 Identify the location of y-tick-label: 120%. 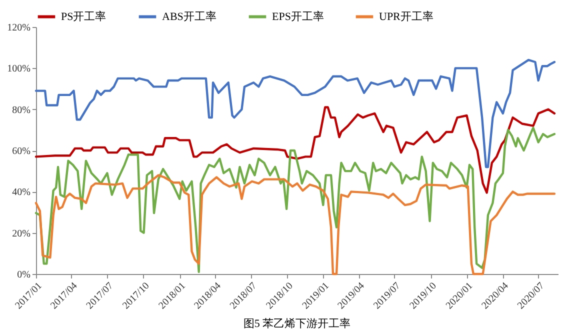
(18, 28).